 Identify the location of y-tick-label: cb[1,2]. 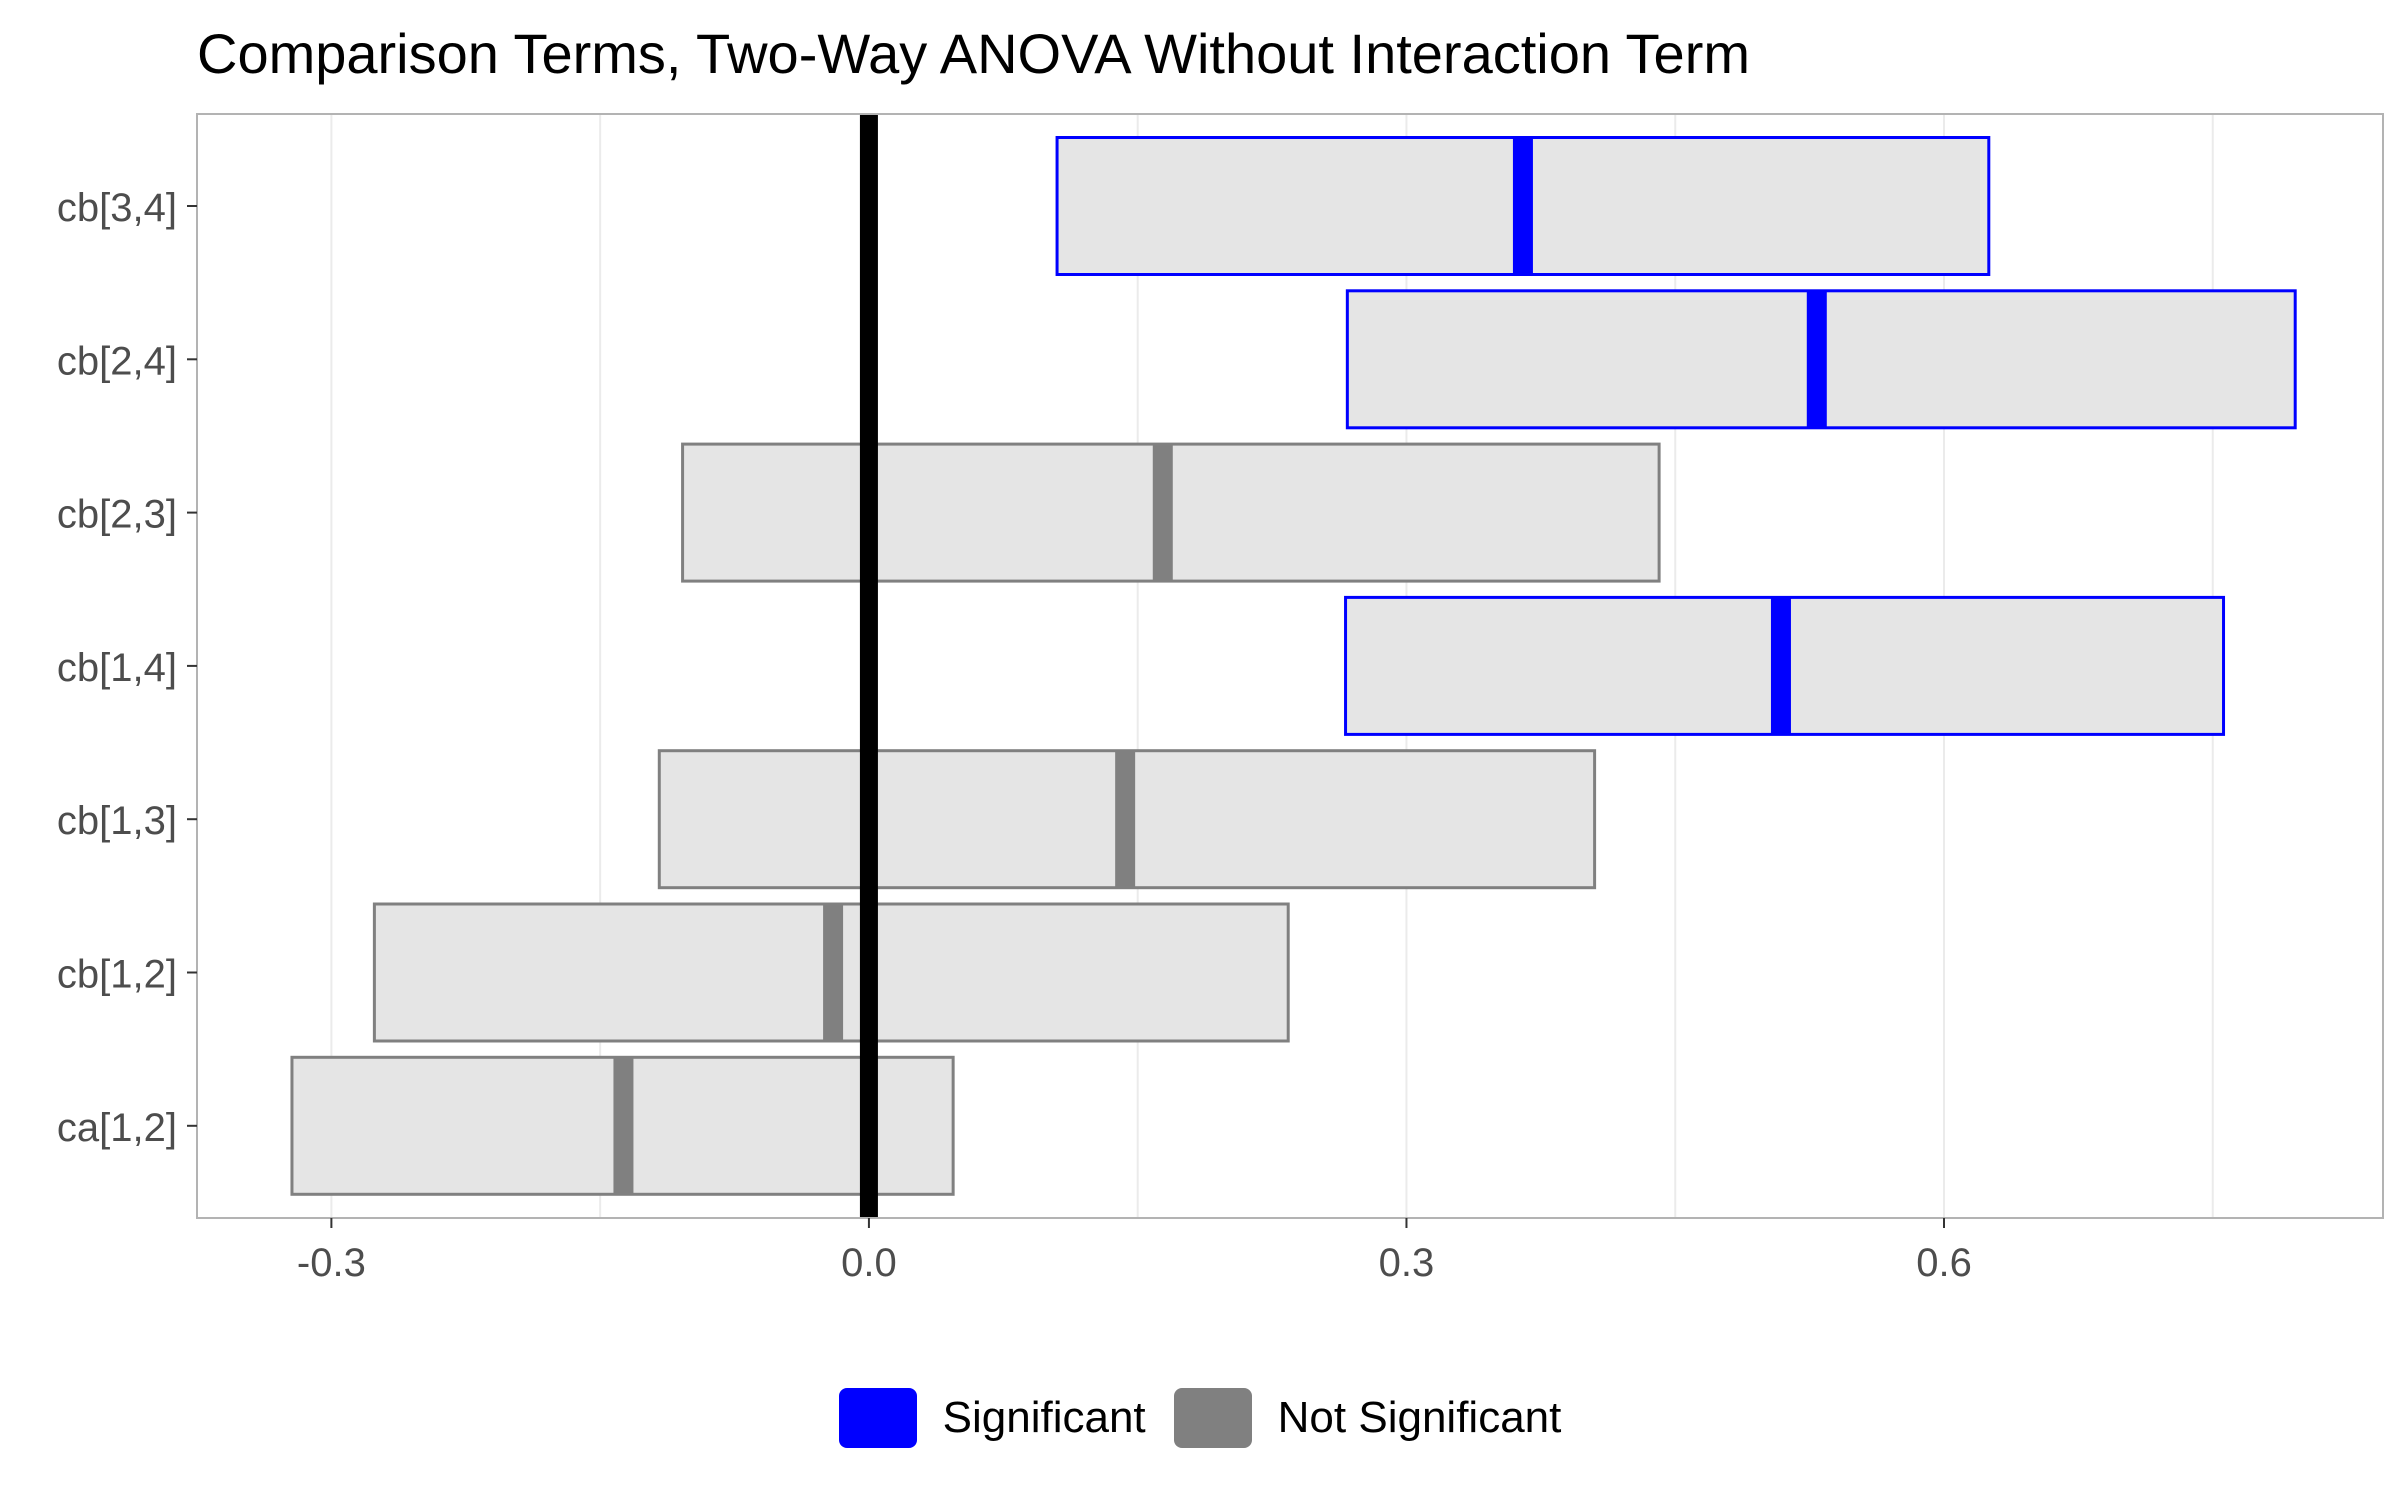
(117, 975).